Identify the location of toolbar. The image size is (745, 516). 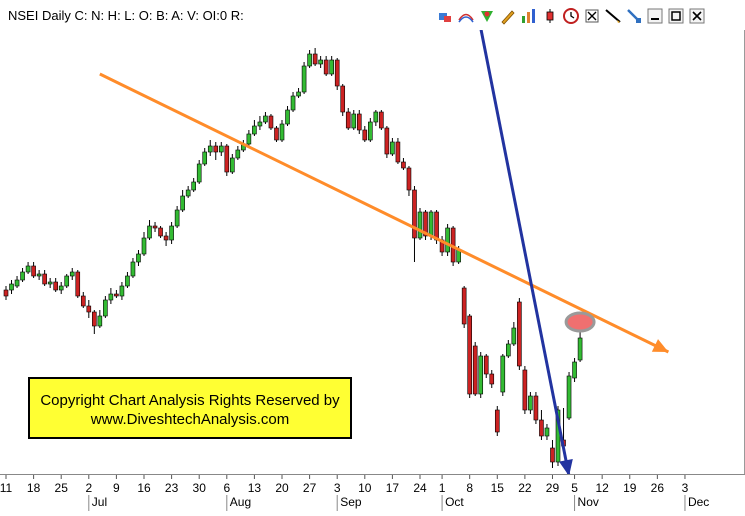
(571, 16).